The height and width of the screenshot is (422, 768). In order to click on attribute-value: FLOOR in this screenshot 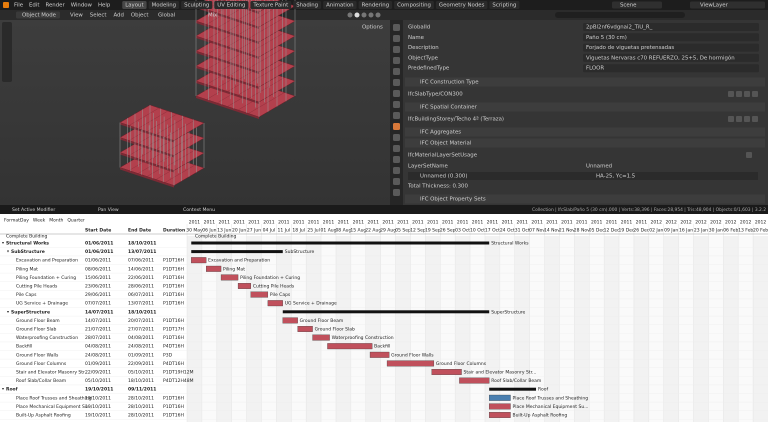, I will do `click(595, 69)`.